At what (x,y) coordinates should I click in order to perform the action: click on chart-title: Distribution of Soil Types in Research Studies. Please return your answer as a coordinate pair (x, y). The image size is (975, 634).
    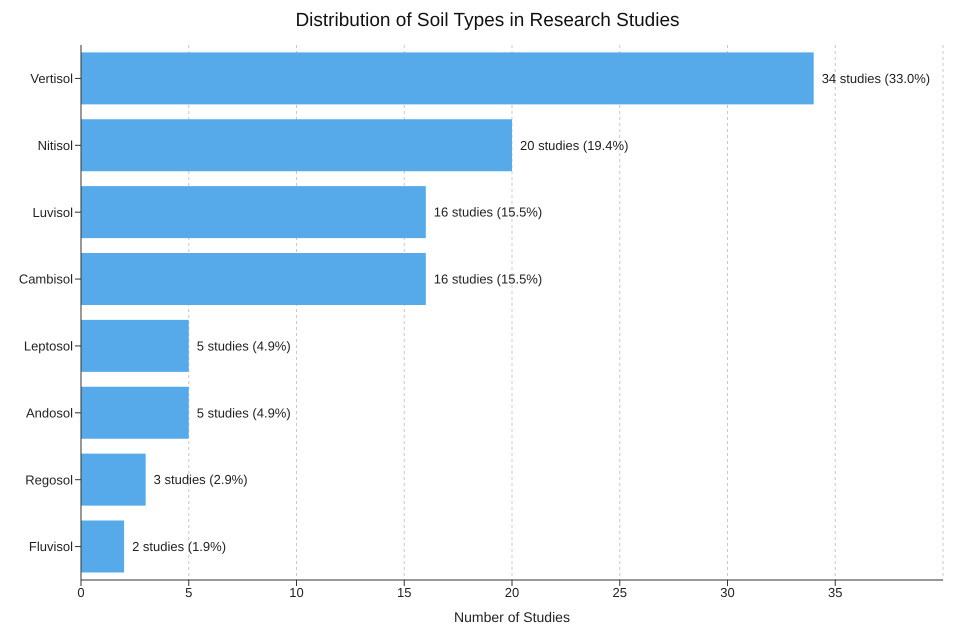
    Looking at the image, I should click on (487, 21).